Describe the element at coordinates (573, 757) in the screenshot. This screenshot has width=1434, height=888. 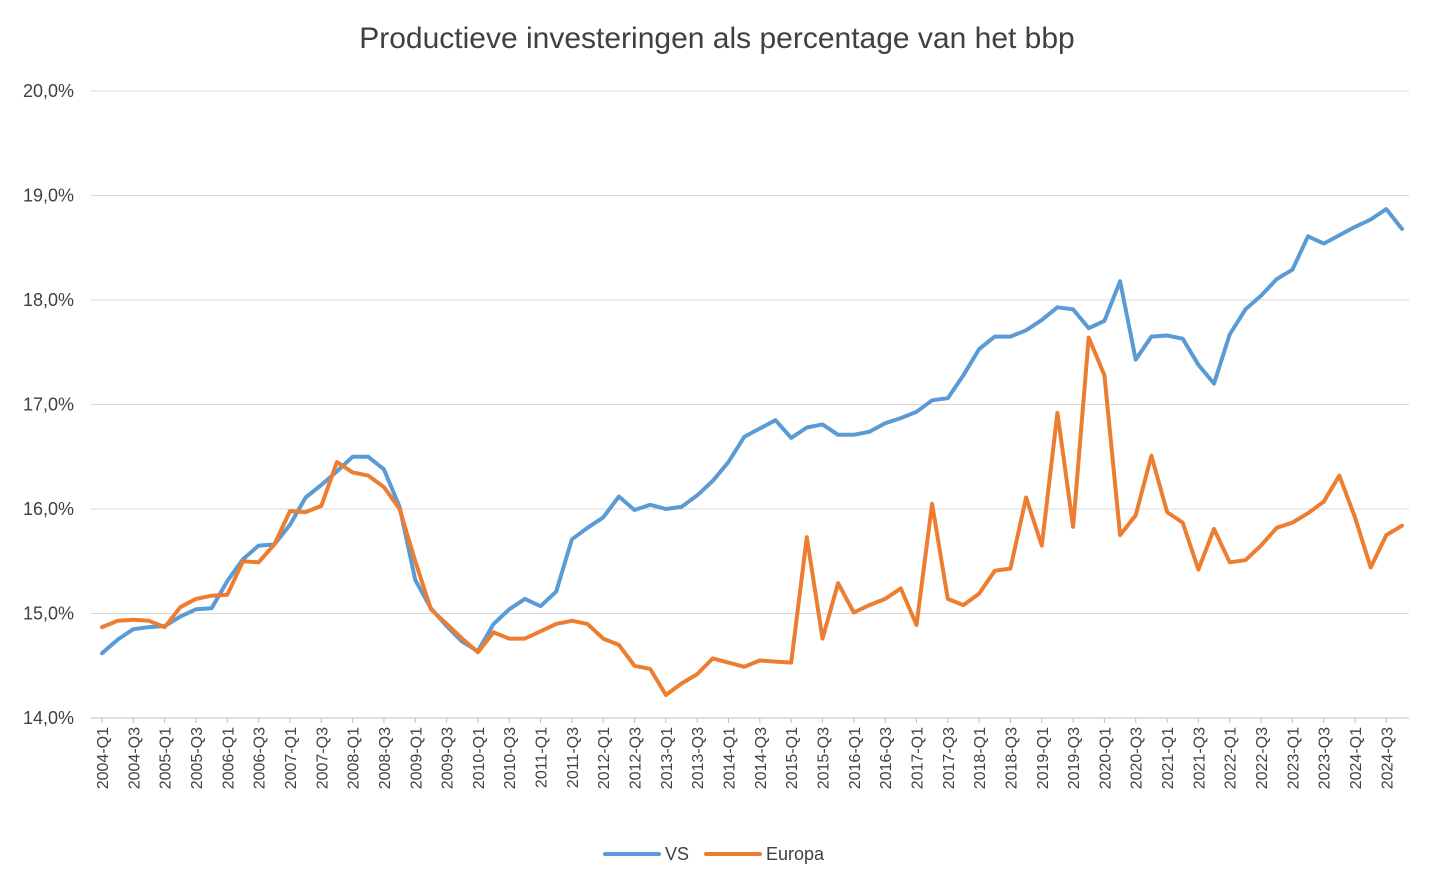
I see `x-tick-label: 2011-Q3` at that location.